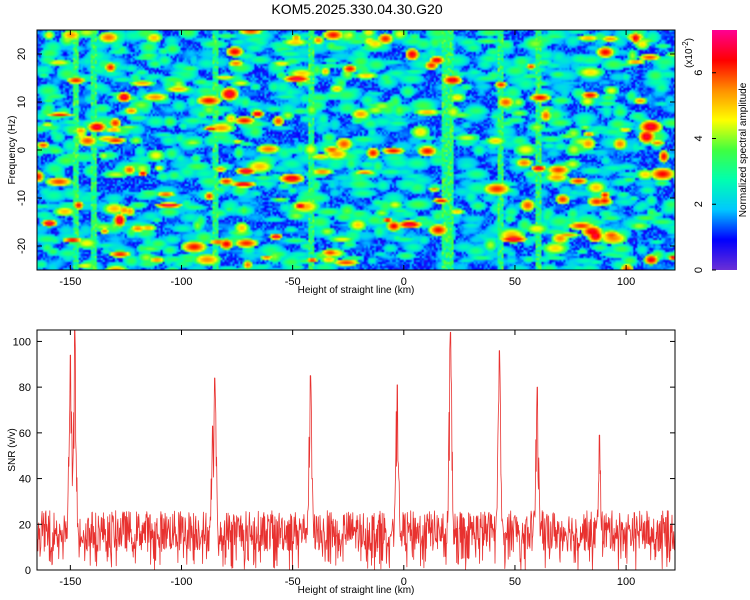 The height and width of the screenshot is (600, 750). What do you see at coordinates (626, 282) in the screenshot?
I see `spectrogram-x-tick-label: 100` at bounding box center [626, 282].